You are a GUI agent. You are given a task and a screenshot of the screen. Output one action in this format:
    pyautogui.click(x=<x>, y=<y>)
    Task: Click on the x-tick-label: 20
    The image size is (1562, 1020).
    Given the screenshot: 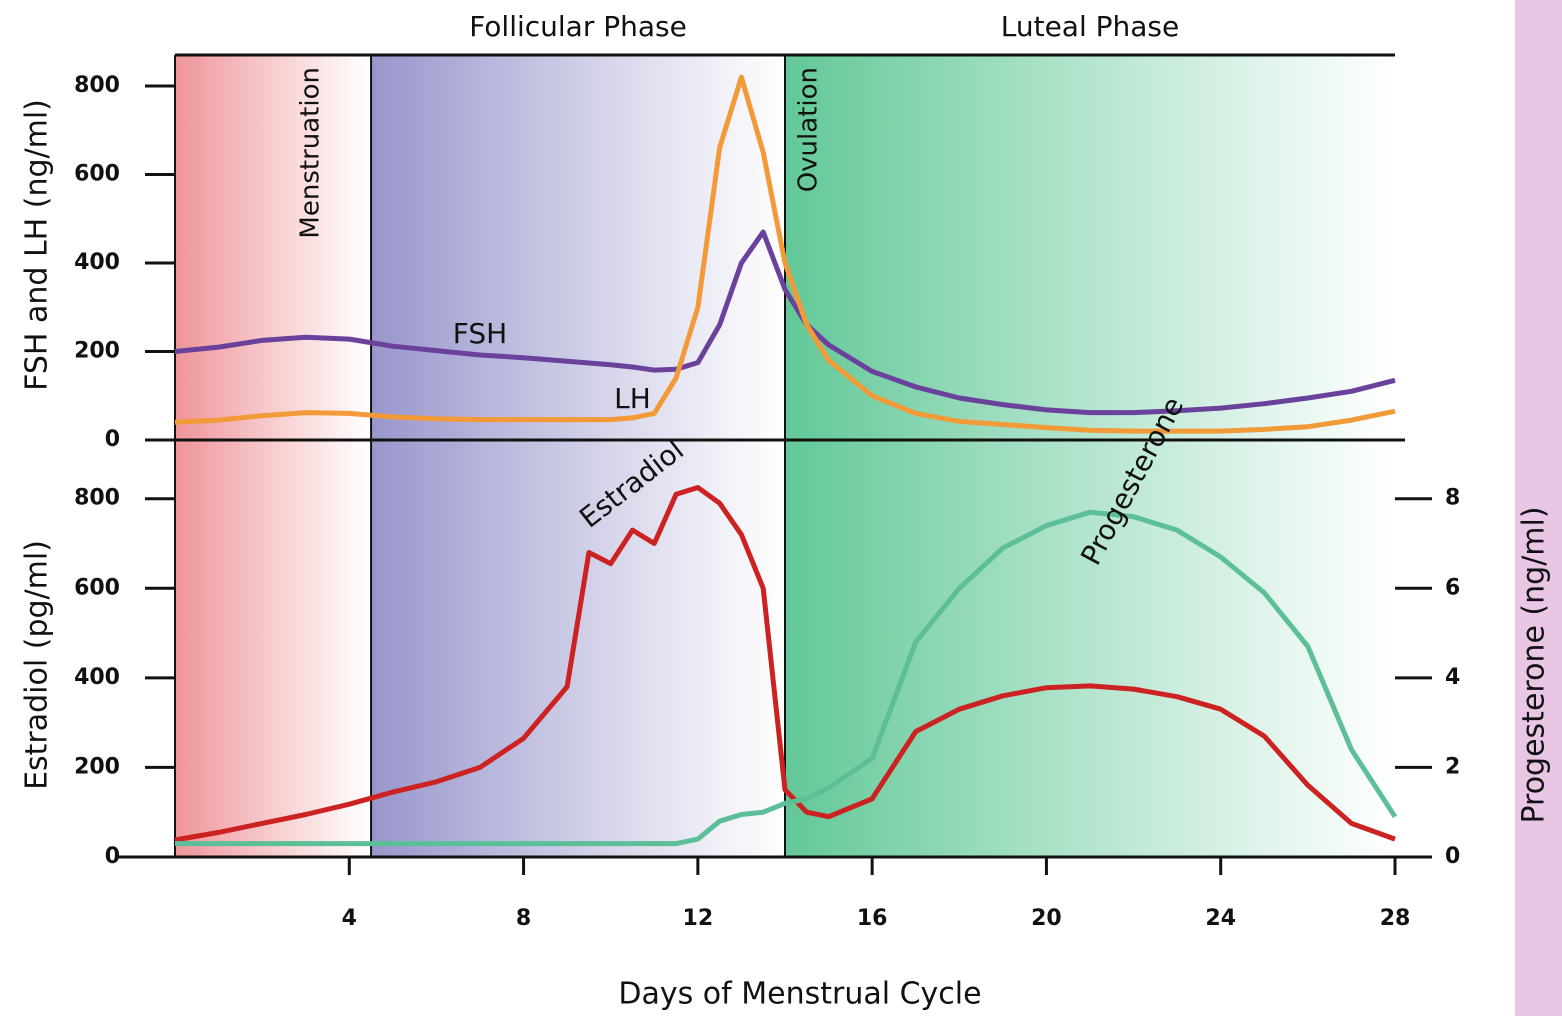 What is the action you would take?
    pyautogui.click(x=1046, y=918)
    